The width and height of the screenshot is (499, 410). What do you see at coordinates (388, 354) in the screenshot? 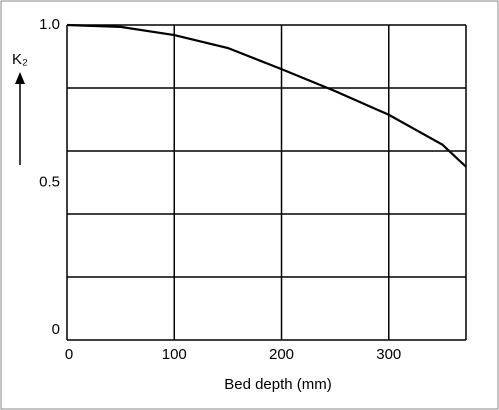
I see `x-tick-label: 300` at bounding box center [388, 354].